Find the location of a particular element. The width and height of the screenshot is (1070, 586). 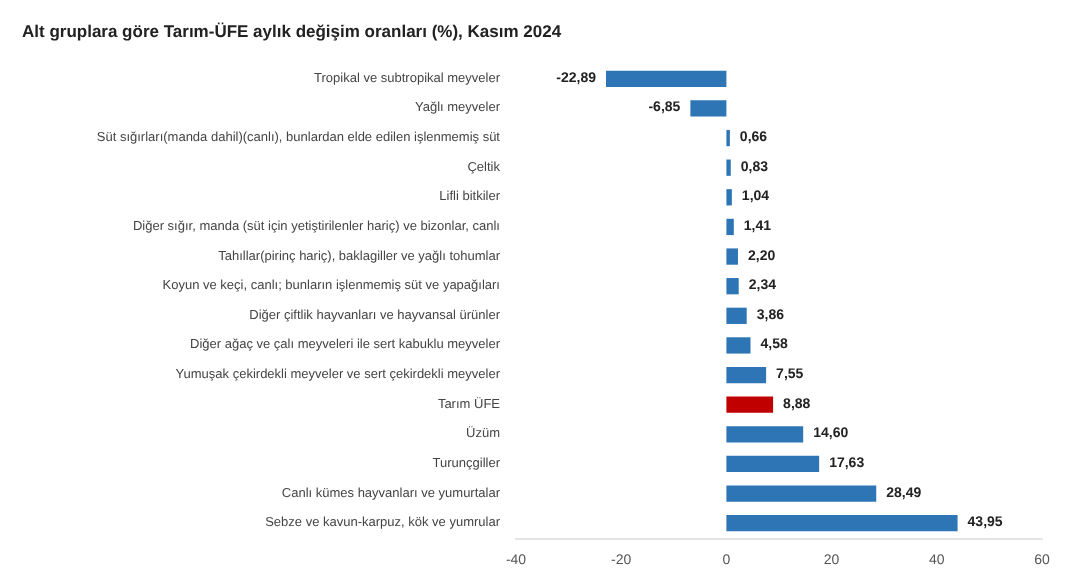

text: Alt gruplara göre Tarım-ÜFE aylık değişim oranları (%), Kasım 2024 is located at coordinates (292, 31).